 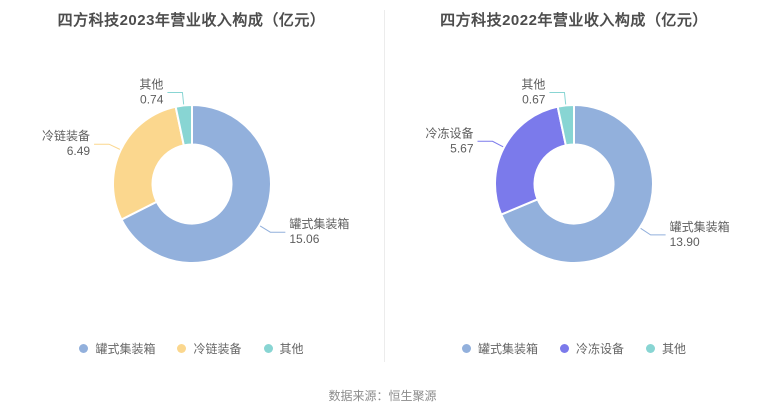 I want to click on slice-label: 冷冻设备 5.67, so click(x=449, y=140).